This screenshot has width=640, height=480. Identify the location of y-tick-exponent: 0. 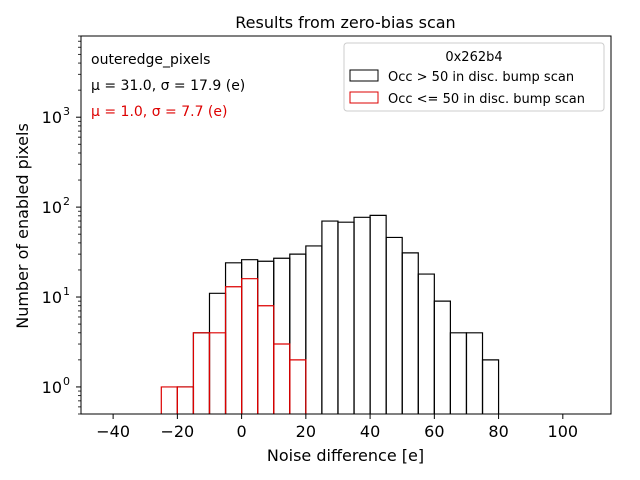
(66, 381).